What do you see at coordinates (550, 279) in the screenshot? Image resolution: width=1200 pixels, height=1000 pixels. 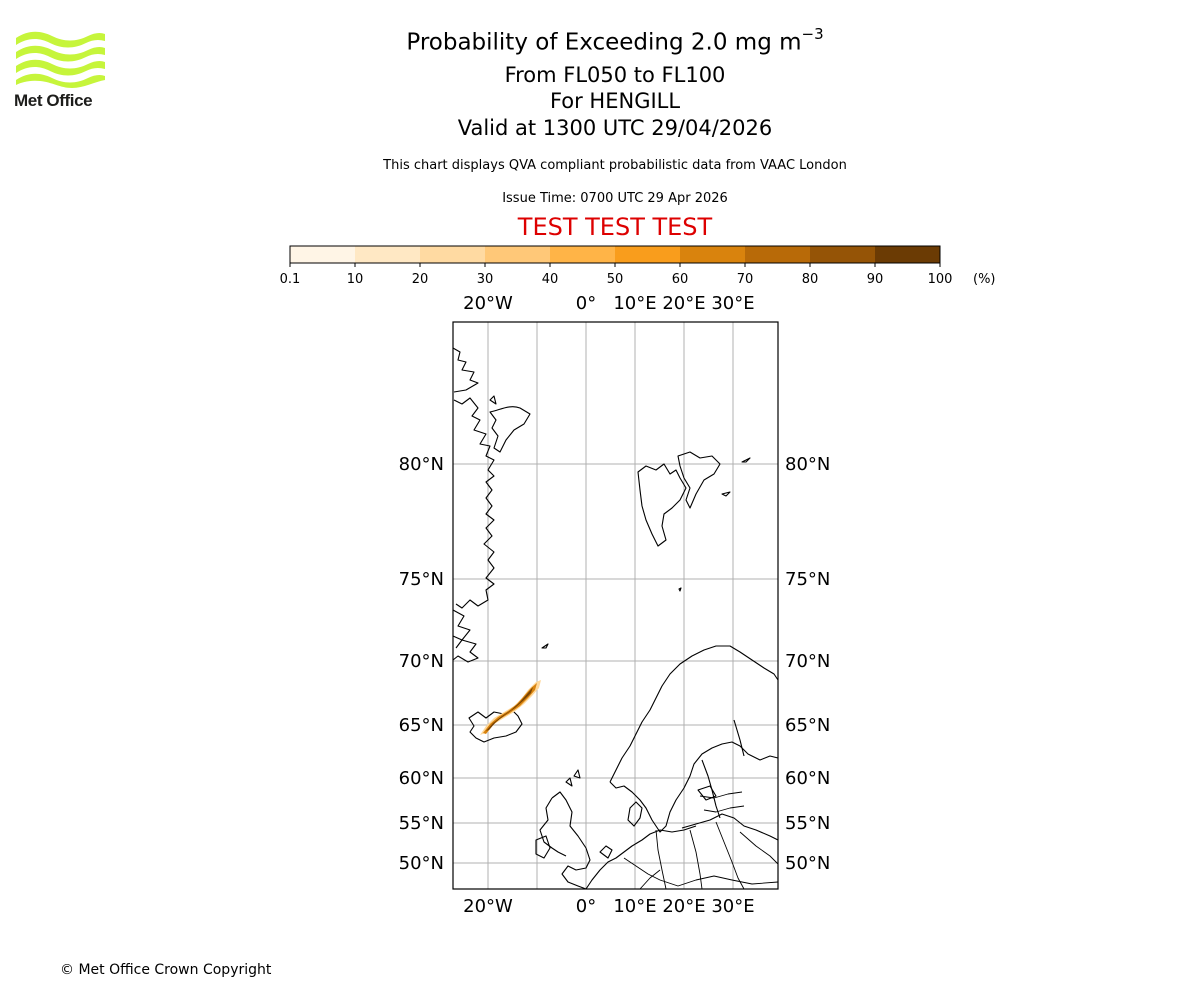 I see `colorbar-tick-label: 40` at bounding box center [550, 279].